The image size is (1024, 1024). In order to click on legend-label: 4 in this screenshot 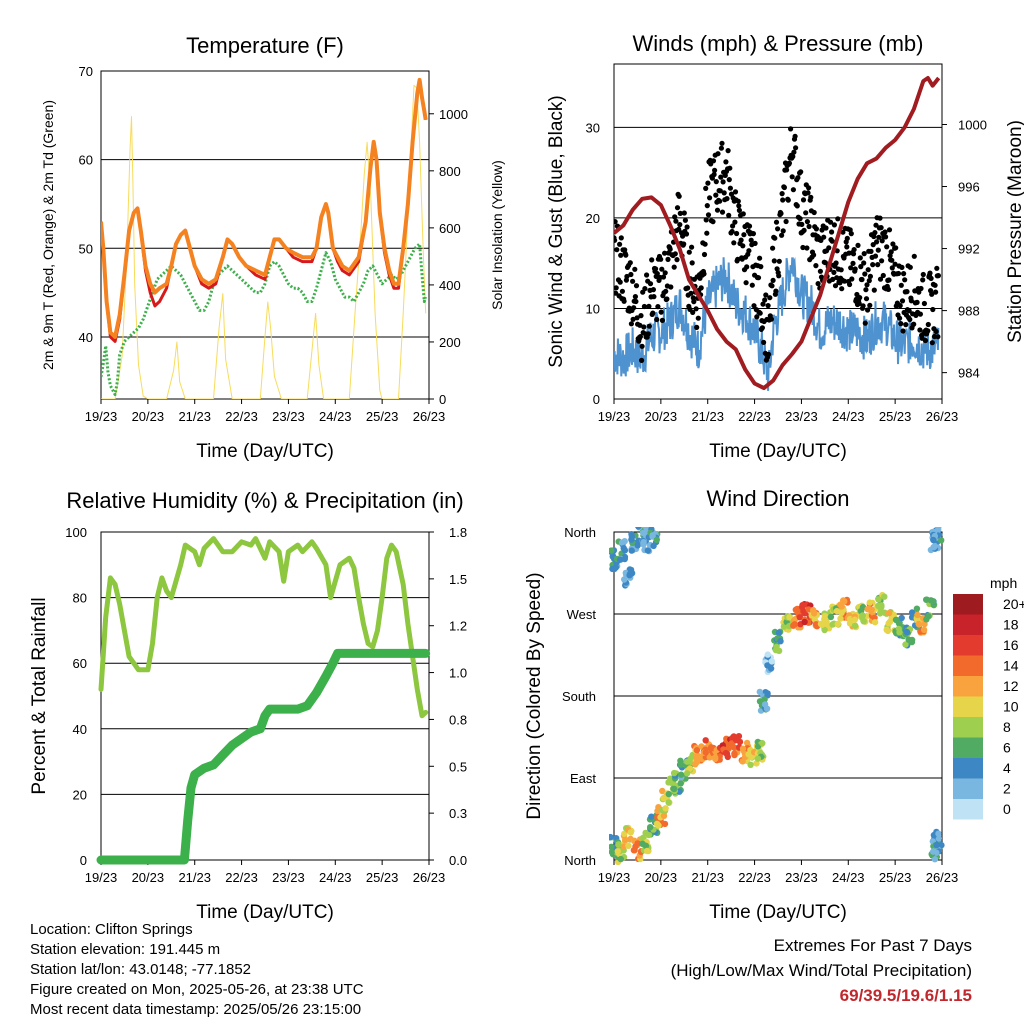, I will do `click(1007, 768)`.